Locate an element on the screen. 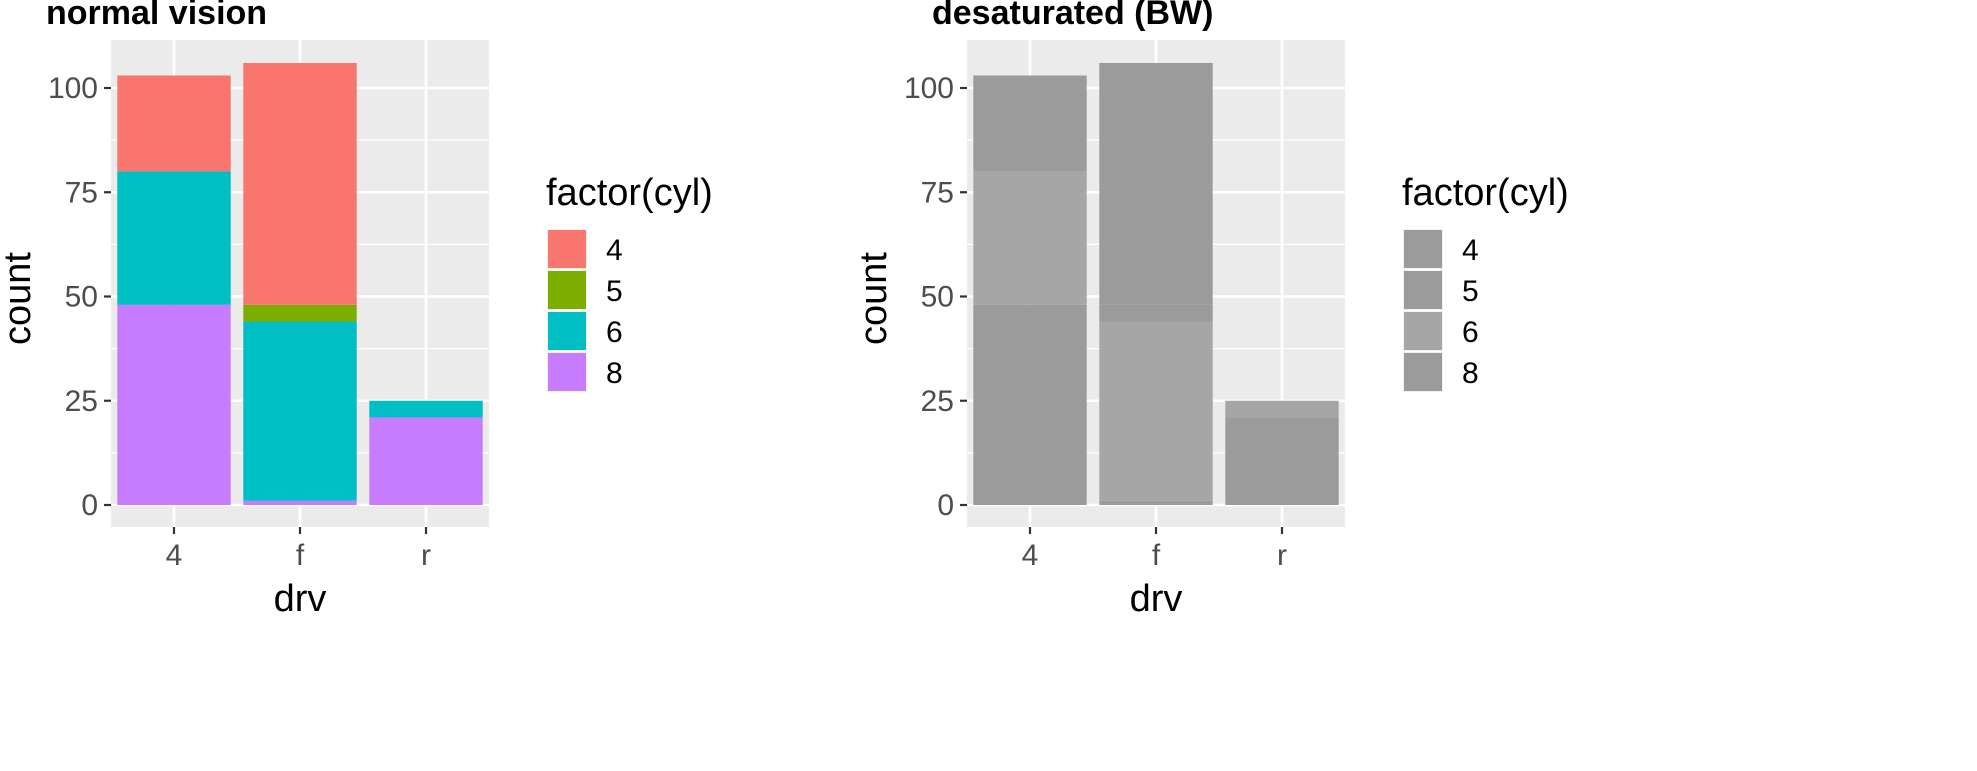 Image resolution: width=1977 pixels, height=771 pixels. chart-title: normal vision is located at coordinates (156, 16).